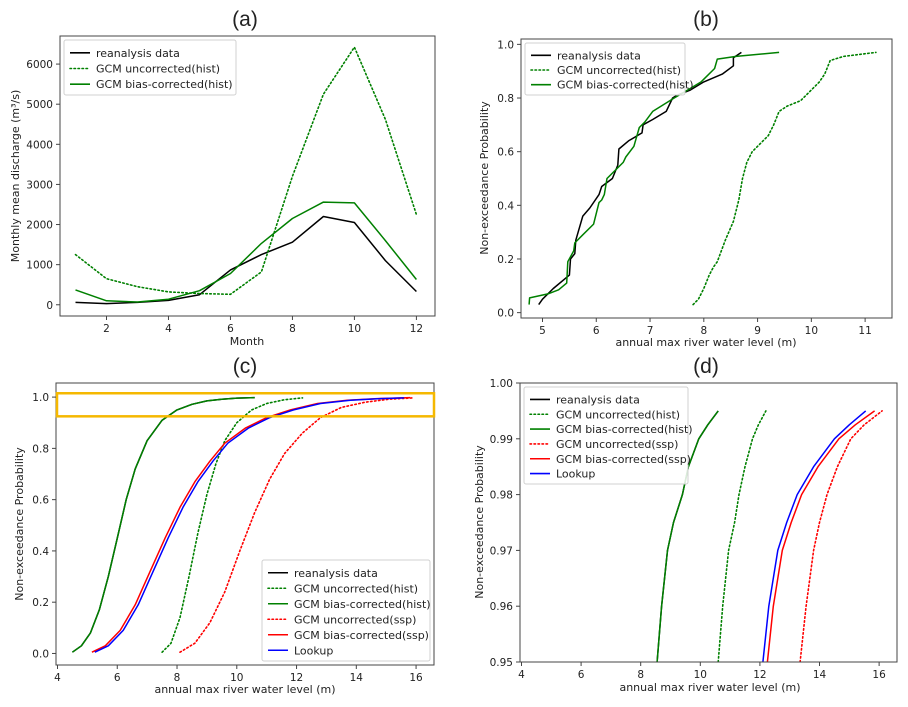 The height and width of the screenshot is (707, 908). What do you see at coordinates (599, 55) in the screenshot?
I see `panel-b-legend-label: reanalysis data` at bounding box center [599, 55].